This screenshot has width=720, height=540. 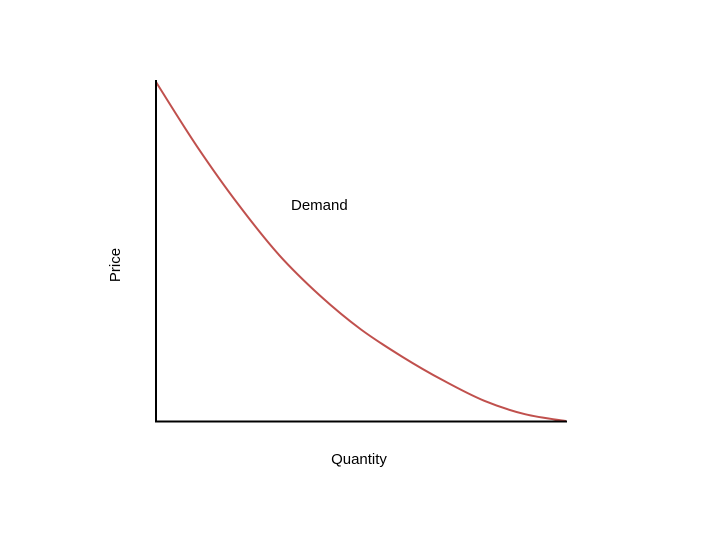 I want to click on x-axis-label: Quantity, so click(x=359, y=459).